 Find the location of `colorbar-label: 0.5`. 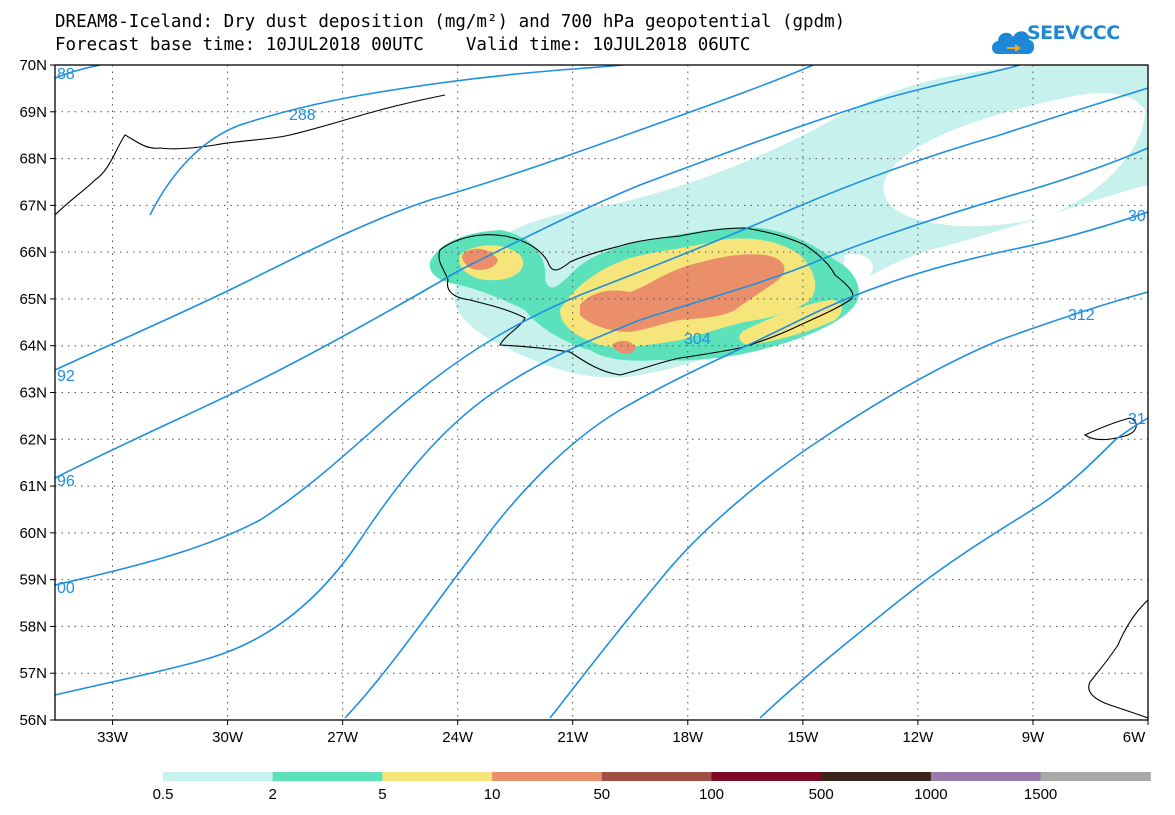

colorbar-label: 0.5 is located at coordinates (163, 794).